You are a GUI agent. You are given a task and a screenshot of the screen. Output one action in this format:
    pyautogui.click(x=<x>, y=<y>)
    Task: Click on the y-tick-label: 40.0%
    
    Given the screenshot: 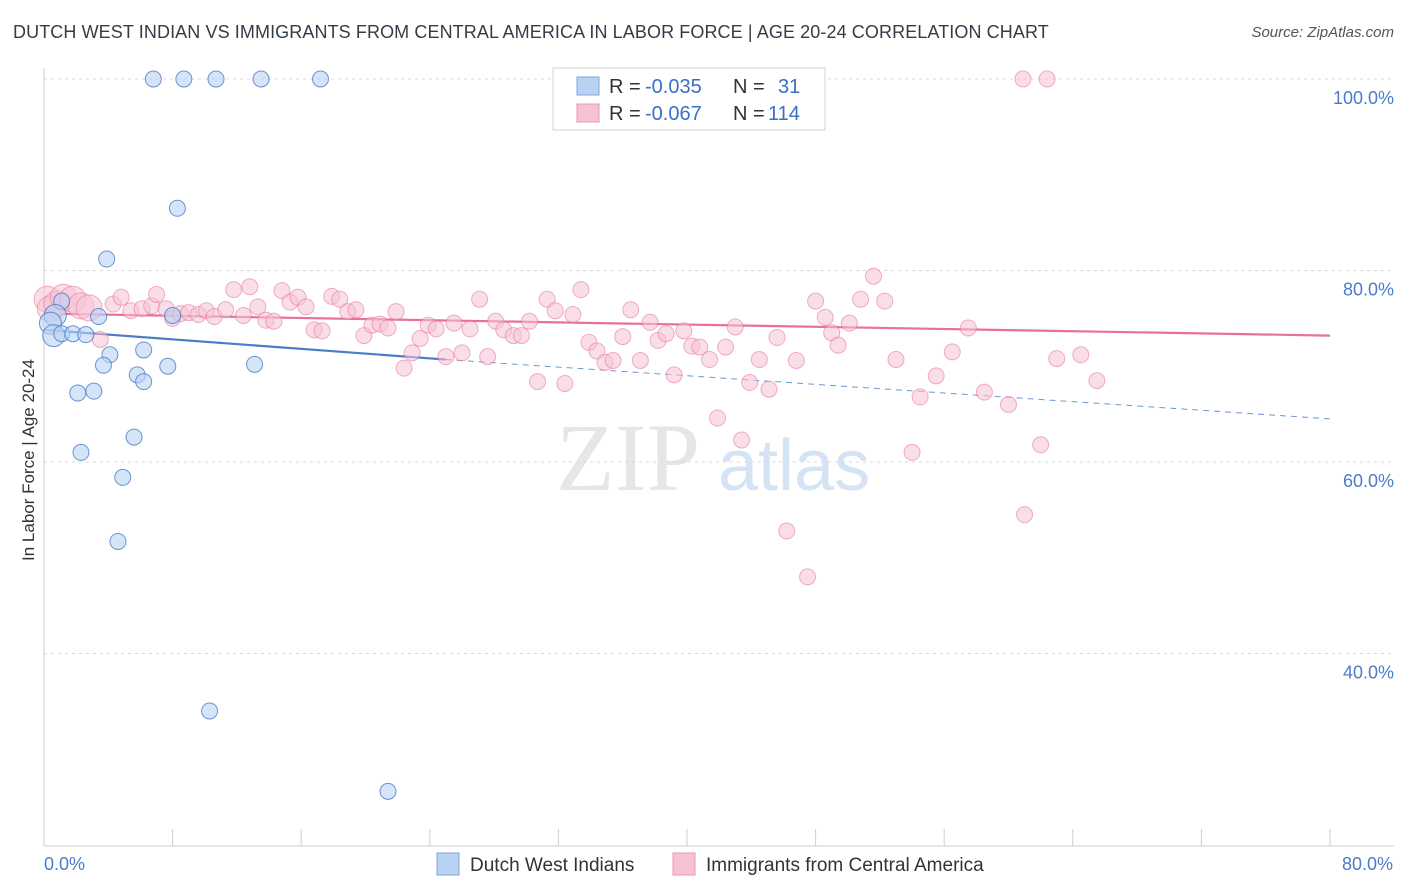 What is the action you would take?
    pyautogui.click(x=1368, y=673)
    